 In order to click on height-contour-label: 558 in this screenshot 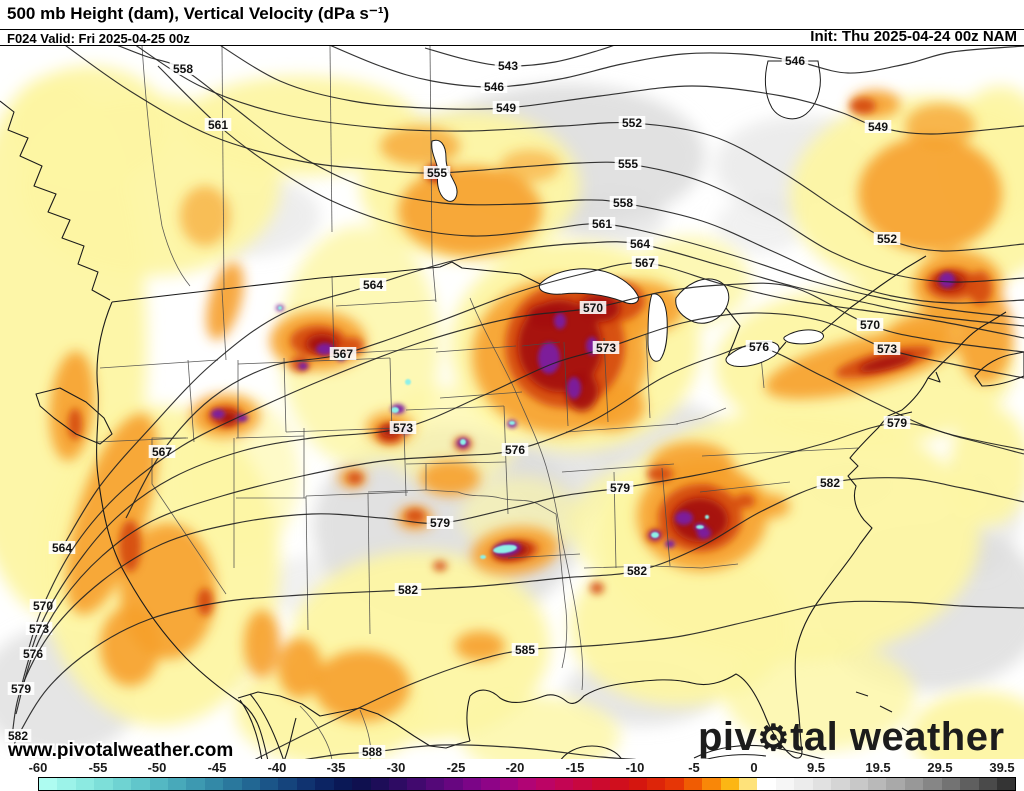, I will do `click(623, 203)`.